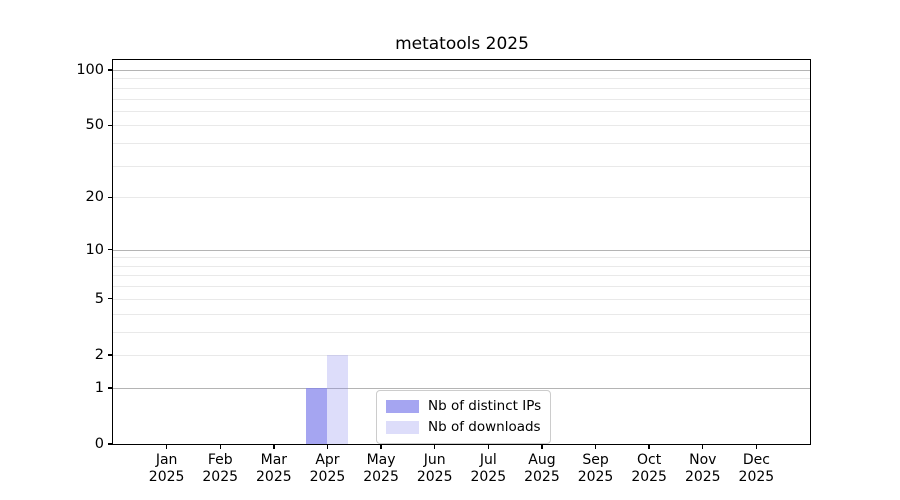 The image size is (900, 500). Describe the element at coordinates (99, 354) in the screenshot. I see `y-tick-label: 2` at that location.